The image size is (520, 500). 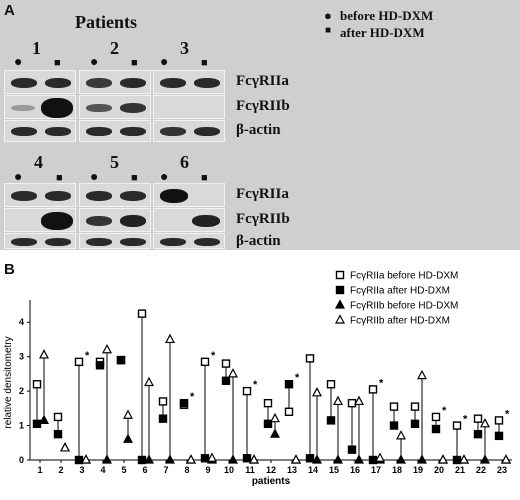 I want to click on group-label: 6, so click(x=184, y=162).